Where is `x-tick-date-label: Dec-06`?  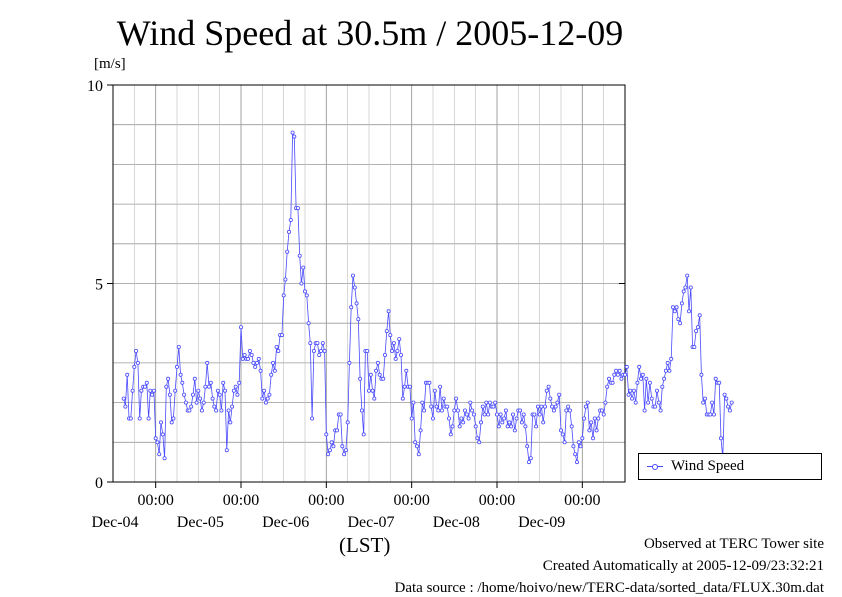
x-tick-date-label: Dec-06 is located at coordinates (285, 522).